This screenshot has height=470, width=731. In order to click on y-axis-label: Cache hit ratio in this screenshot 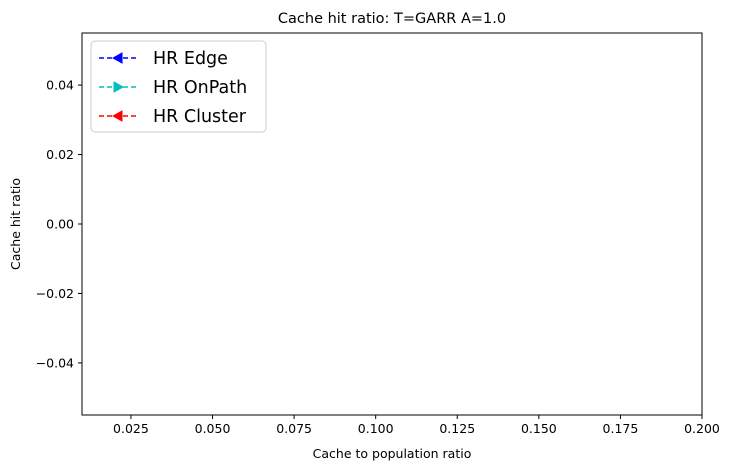, I will do `click(15, 224)`.